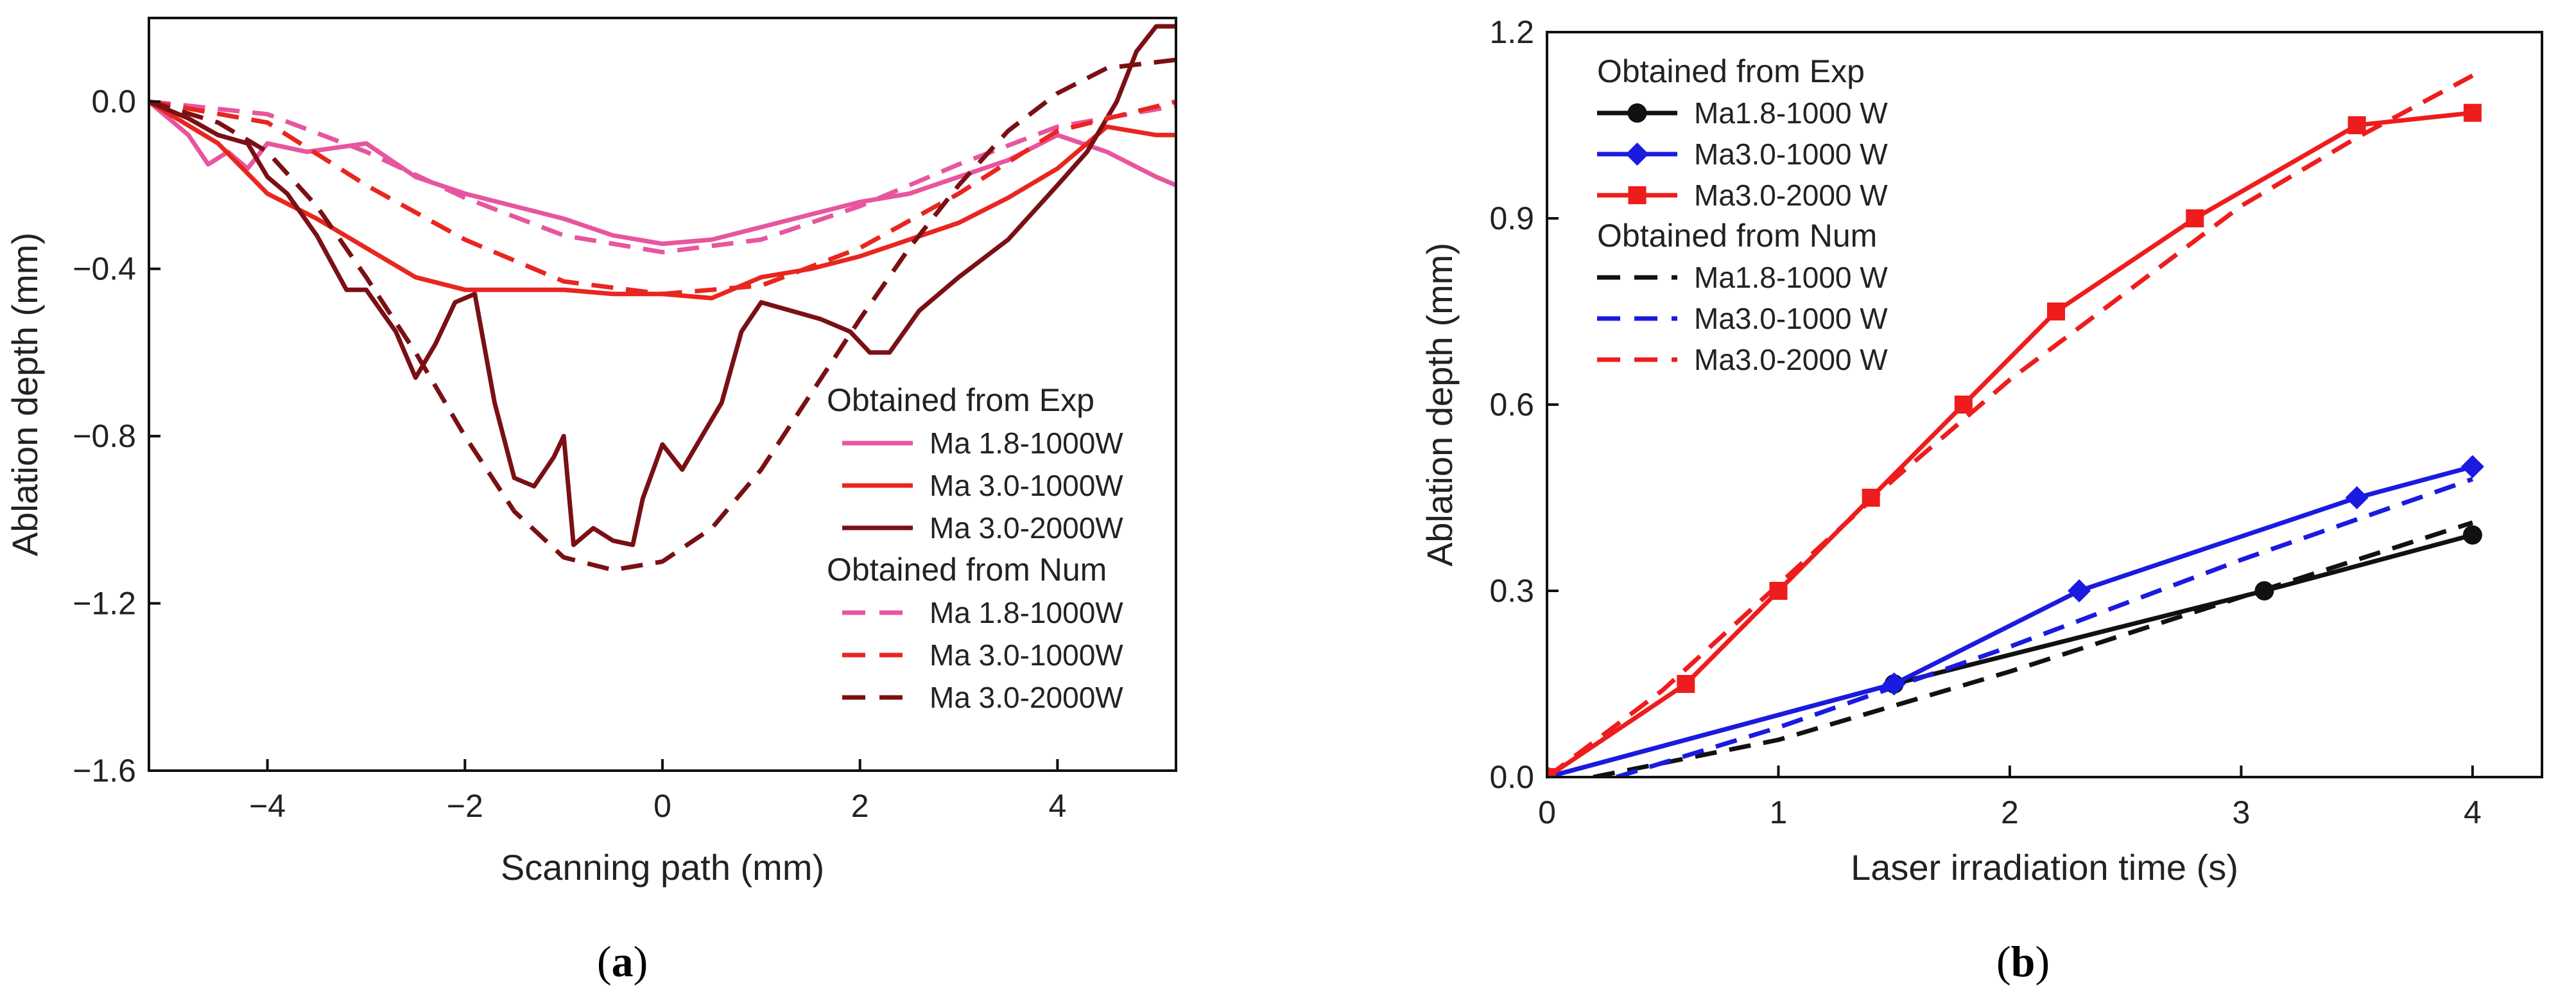  What do you see at coordinates (2045, 867) in the screenshot?
I see `x-axis-title: Laser irradiation time (s)` at bounding box center [2045, 867].